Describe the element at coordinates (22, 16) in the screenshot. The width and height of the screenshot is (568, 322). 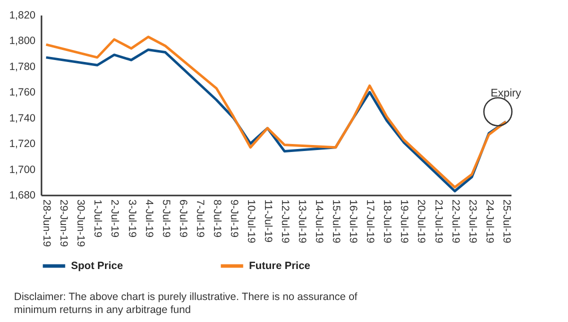
I see `y-tick-label: 1,820` at that location.